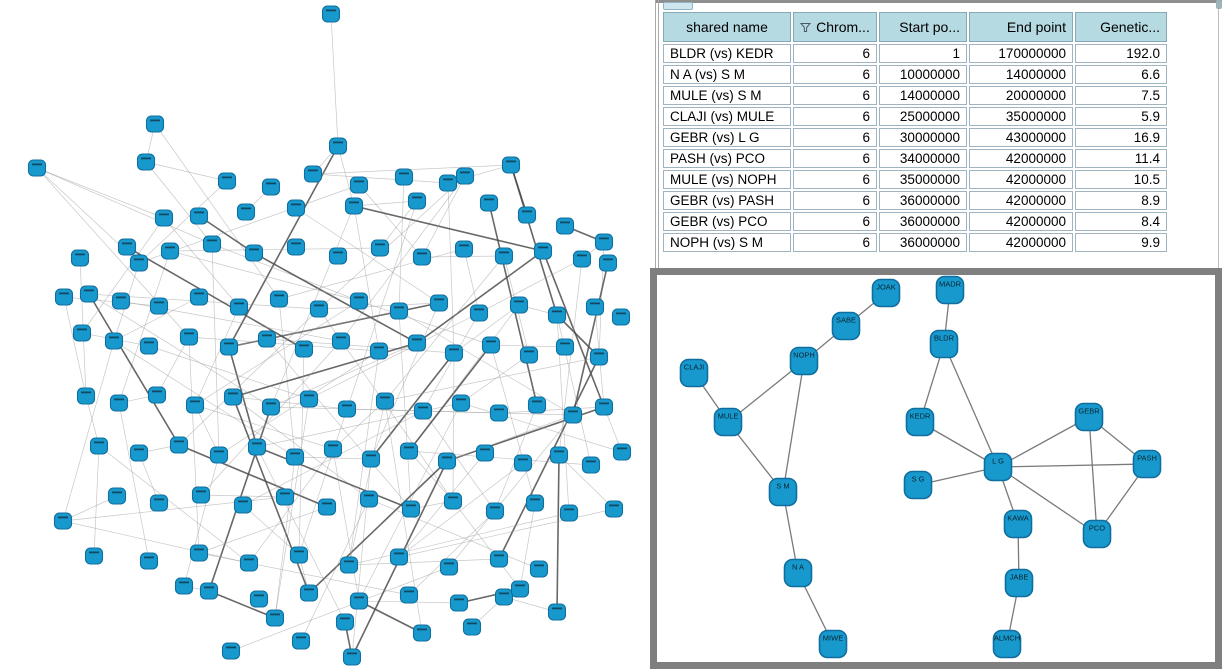 The image size is (1222, 669). What do you see at coordinates (727, 179) in the screenshot?
I see `cell-shared-name: MULE (vs) NOPH` at bounding box center [727, 179].